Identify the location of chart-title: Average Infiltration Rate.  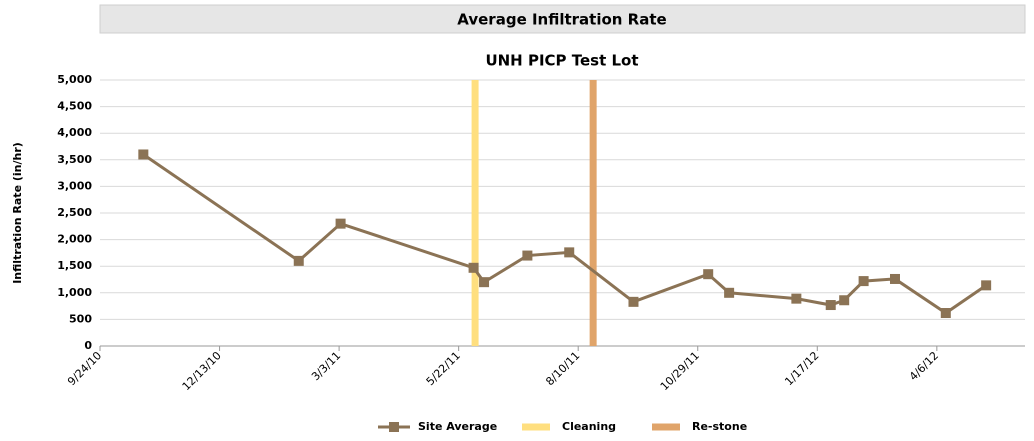
(561, 20).